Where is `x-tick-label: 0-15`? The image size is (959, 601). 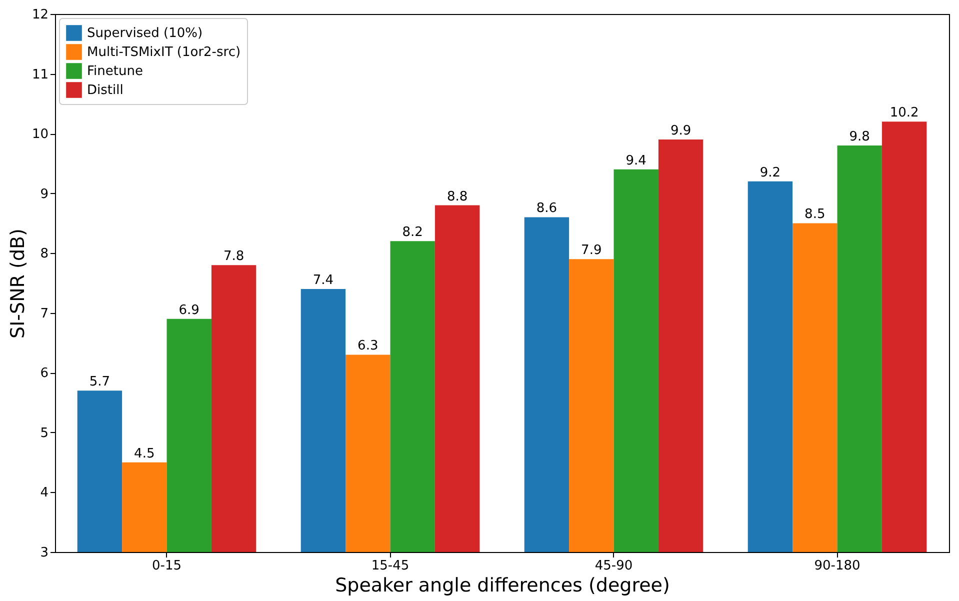 x-tick-label: 0-15 is located at coordinates (167, 566).